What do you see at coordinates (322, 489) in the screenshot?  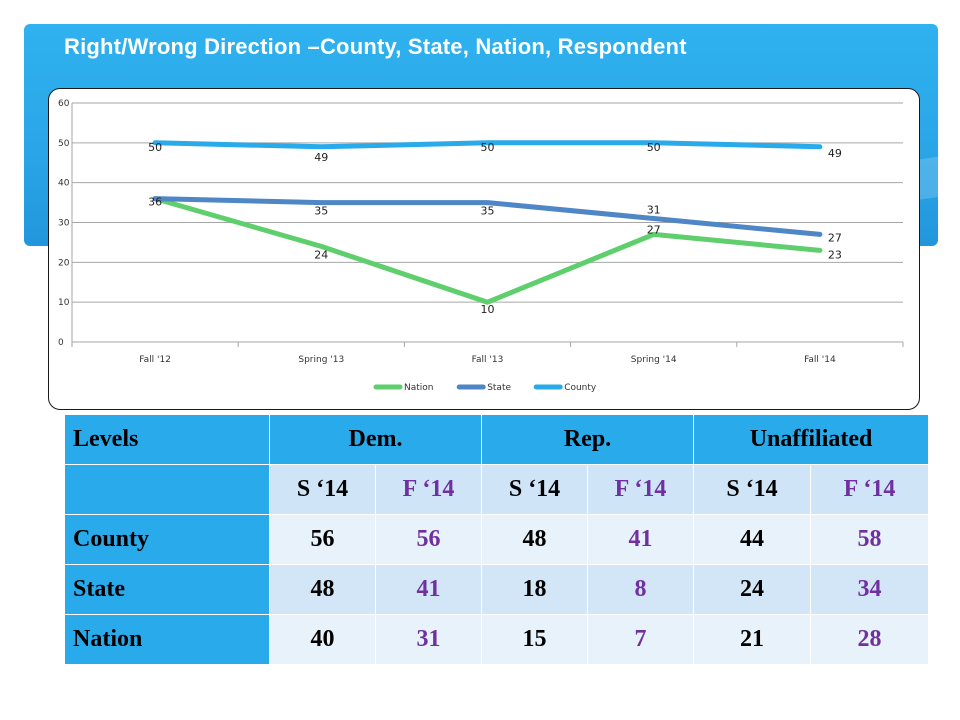 I see `subheader-dem-spring: S ‘14` at bounding box center [322, 489].